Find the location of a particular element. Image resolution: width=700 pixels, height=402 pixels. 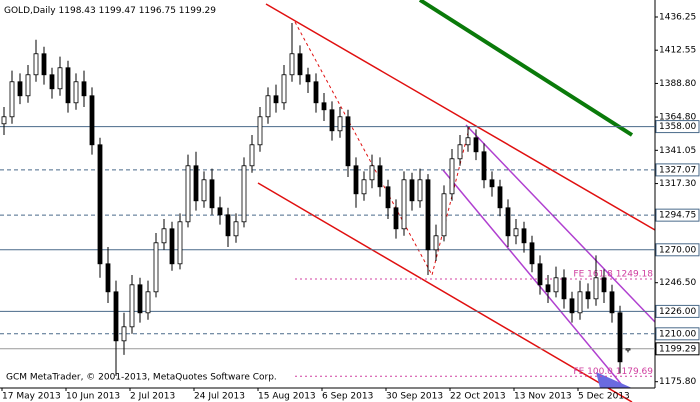

x-tick-label: 22 Oct 2013 is located at coordinates (478, 397).